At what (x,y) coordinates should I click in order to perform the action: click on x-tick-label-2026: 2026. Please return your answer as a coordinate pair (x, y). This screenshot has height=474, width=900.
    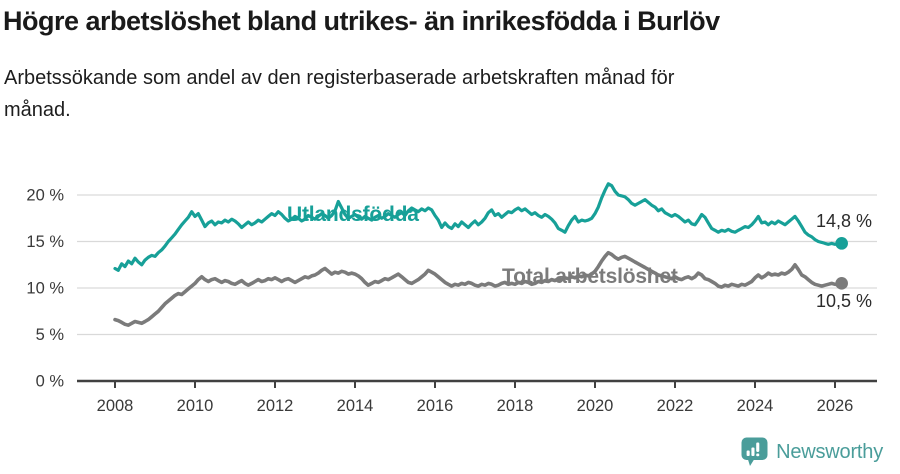
    Looking at the image, I should click on (835, 406).